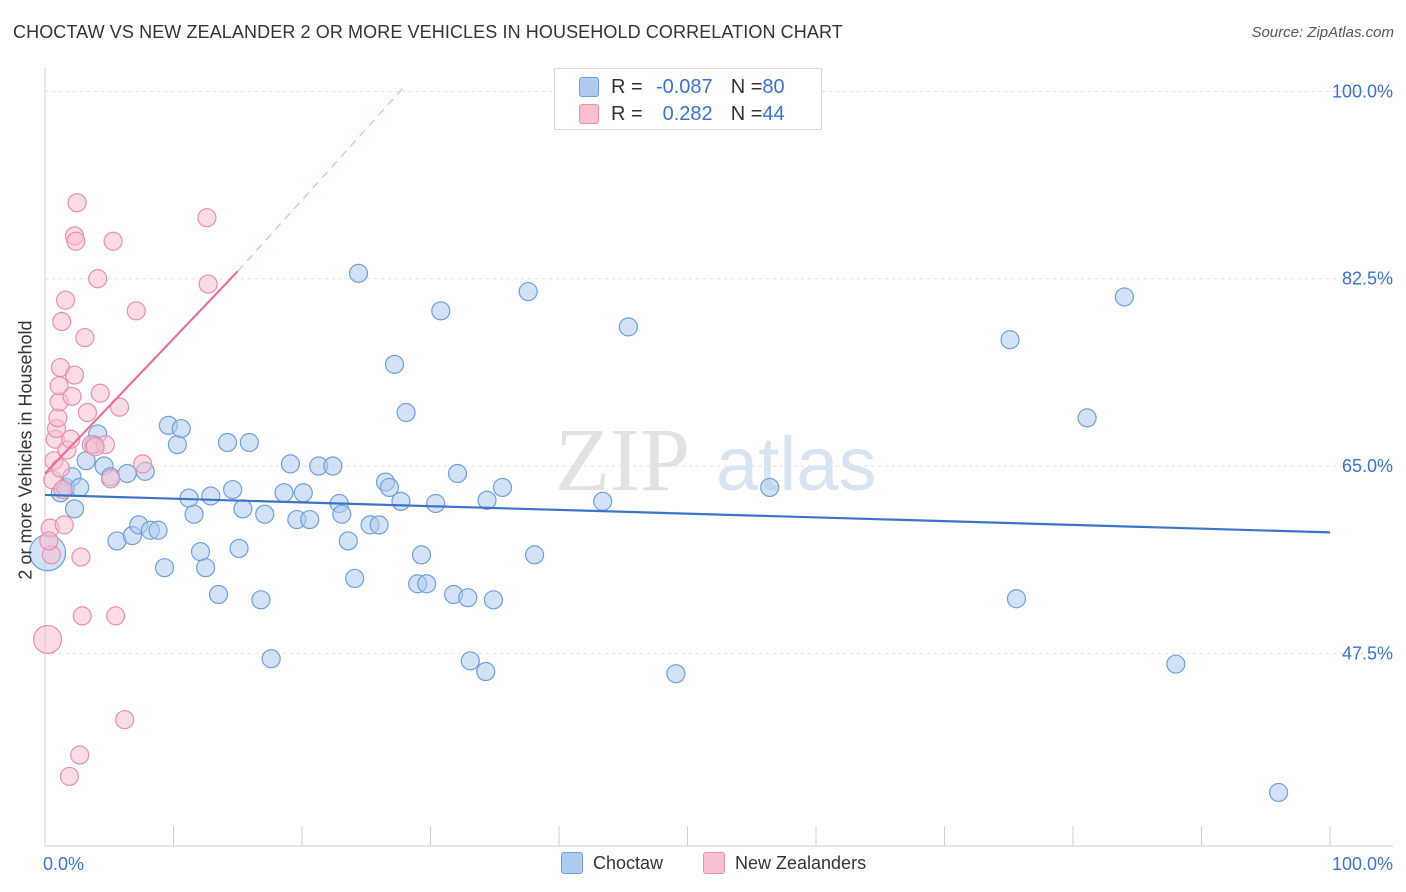 This screenshot has width=1406, height=892. Describe the element at coordinates (572, 863) in the screenshot. I see `bottom-swatch-choctaw` at that location.